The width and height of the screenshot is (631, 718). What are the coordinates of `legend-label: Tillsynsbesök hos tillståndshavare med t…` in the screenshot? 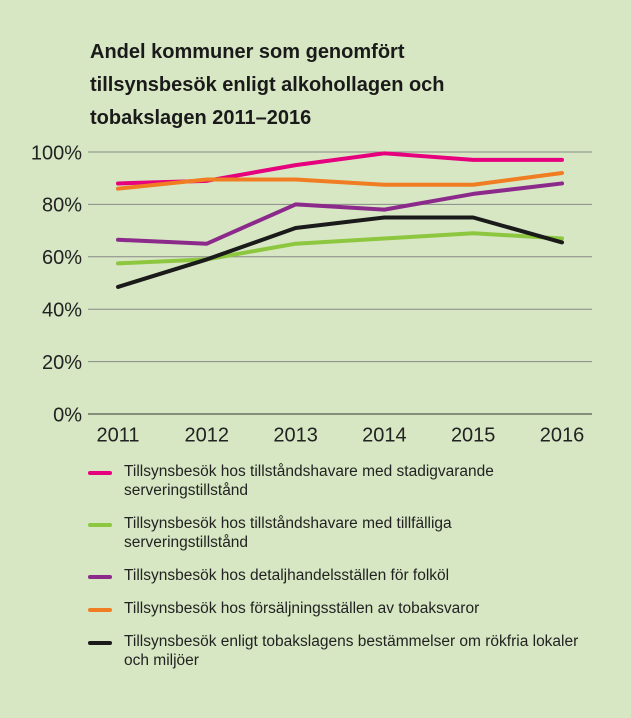 It's located at (288, 533).